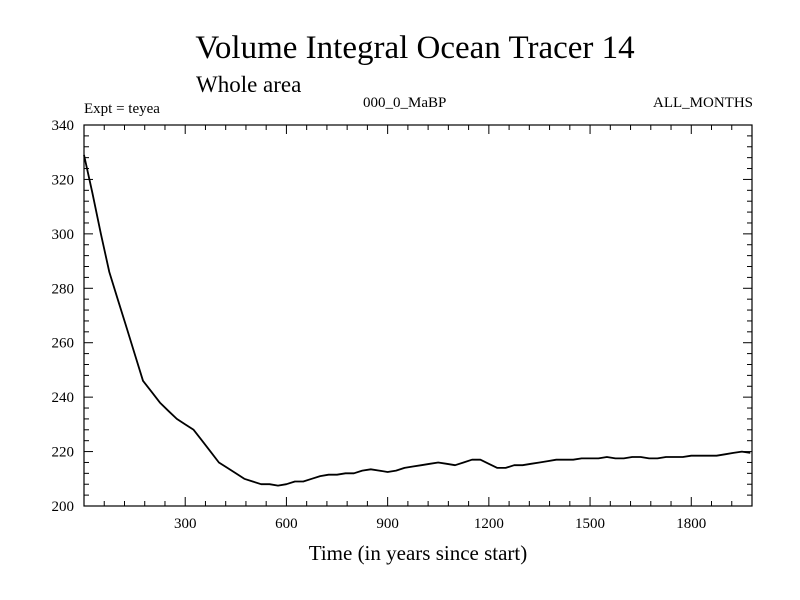  What do you see at coordinates (185, 524) in the screenshot?
I see `x-tick-label: 300` at bounding box center [185, 524].